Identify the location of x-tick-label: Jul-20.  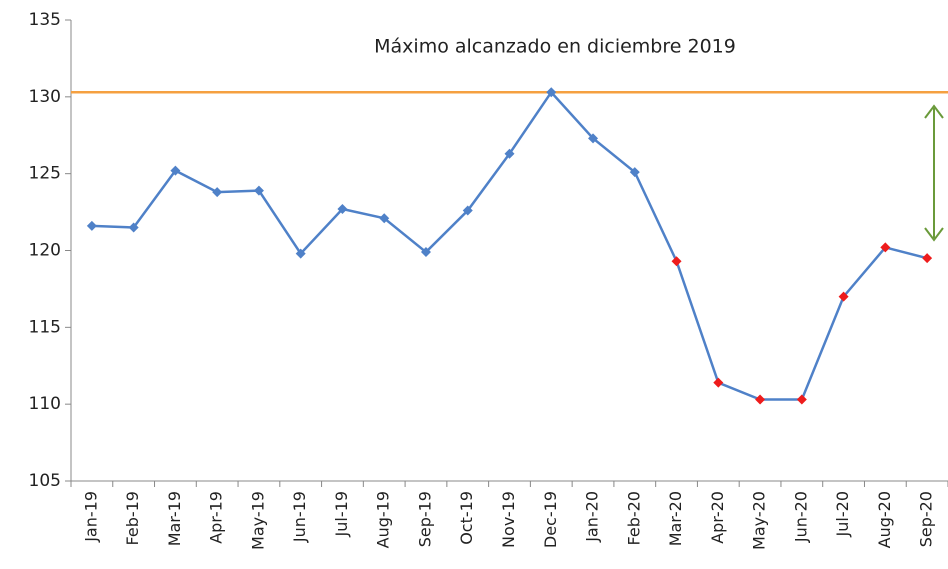
(842, 514).